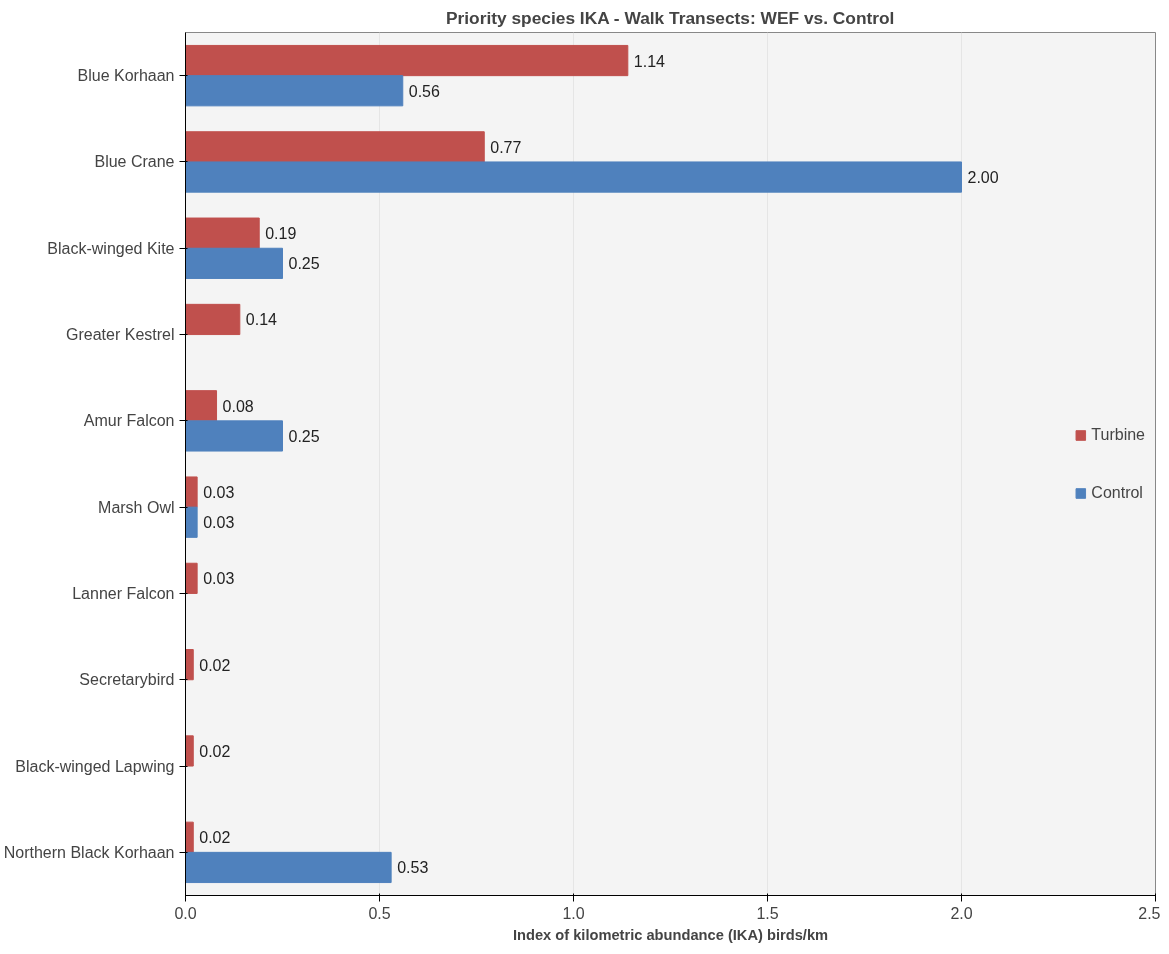 The image size is (1169, 954). I want to click on y-tick-label: Black-winged Lapwing, so click(95, 766).